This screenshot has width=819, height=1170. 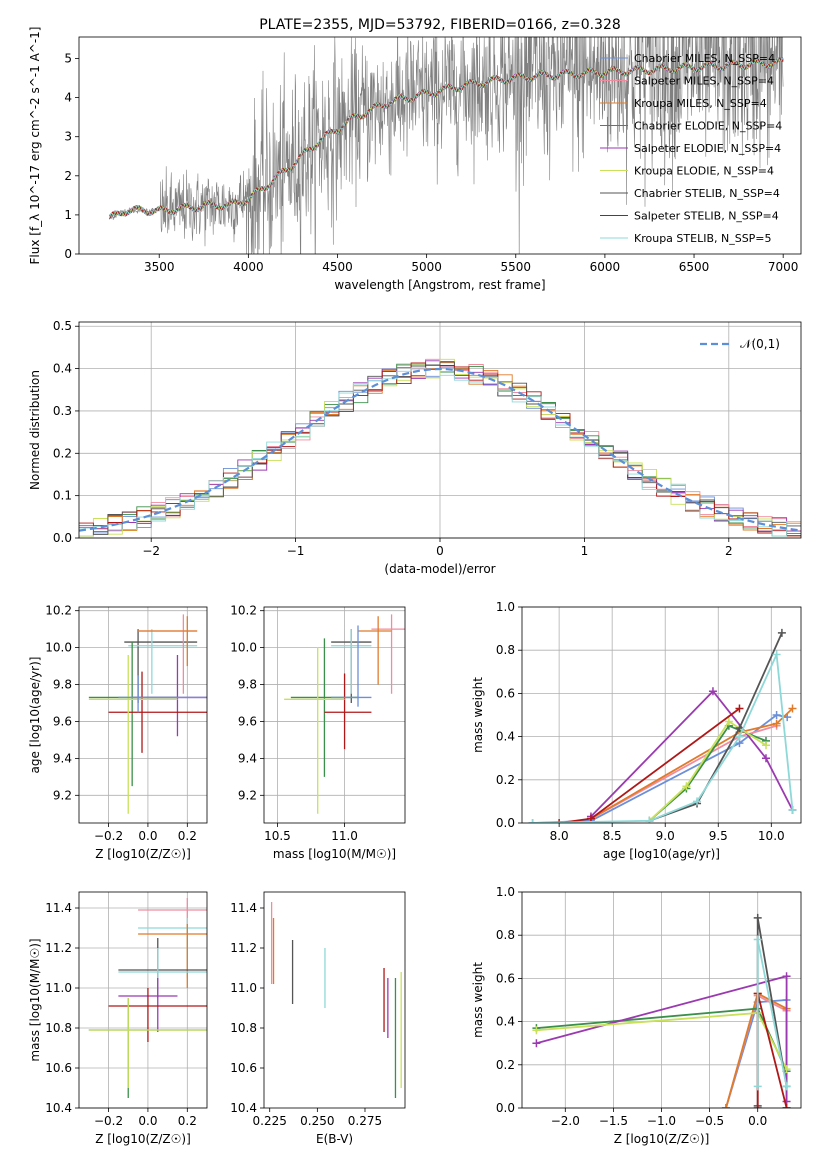 I want to click on tick-label-x: 5500, so click(x=515, y=267).